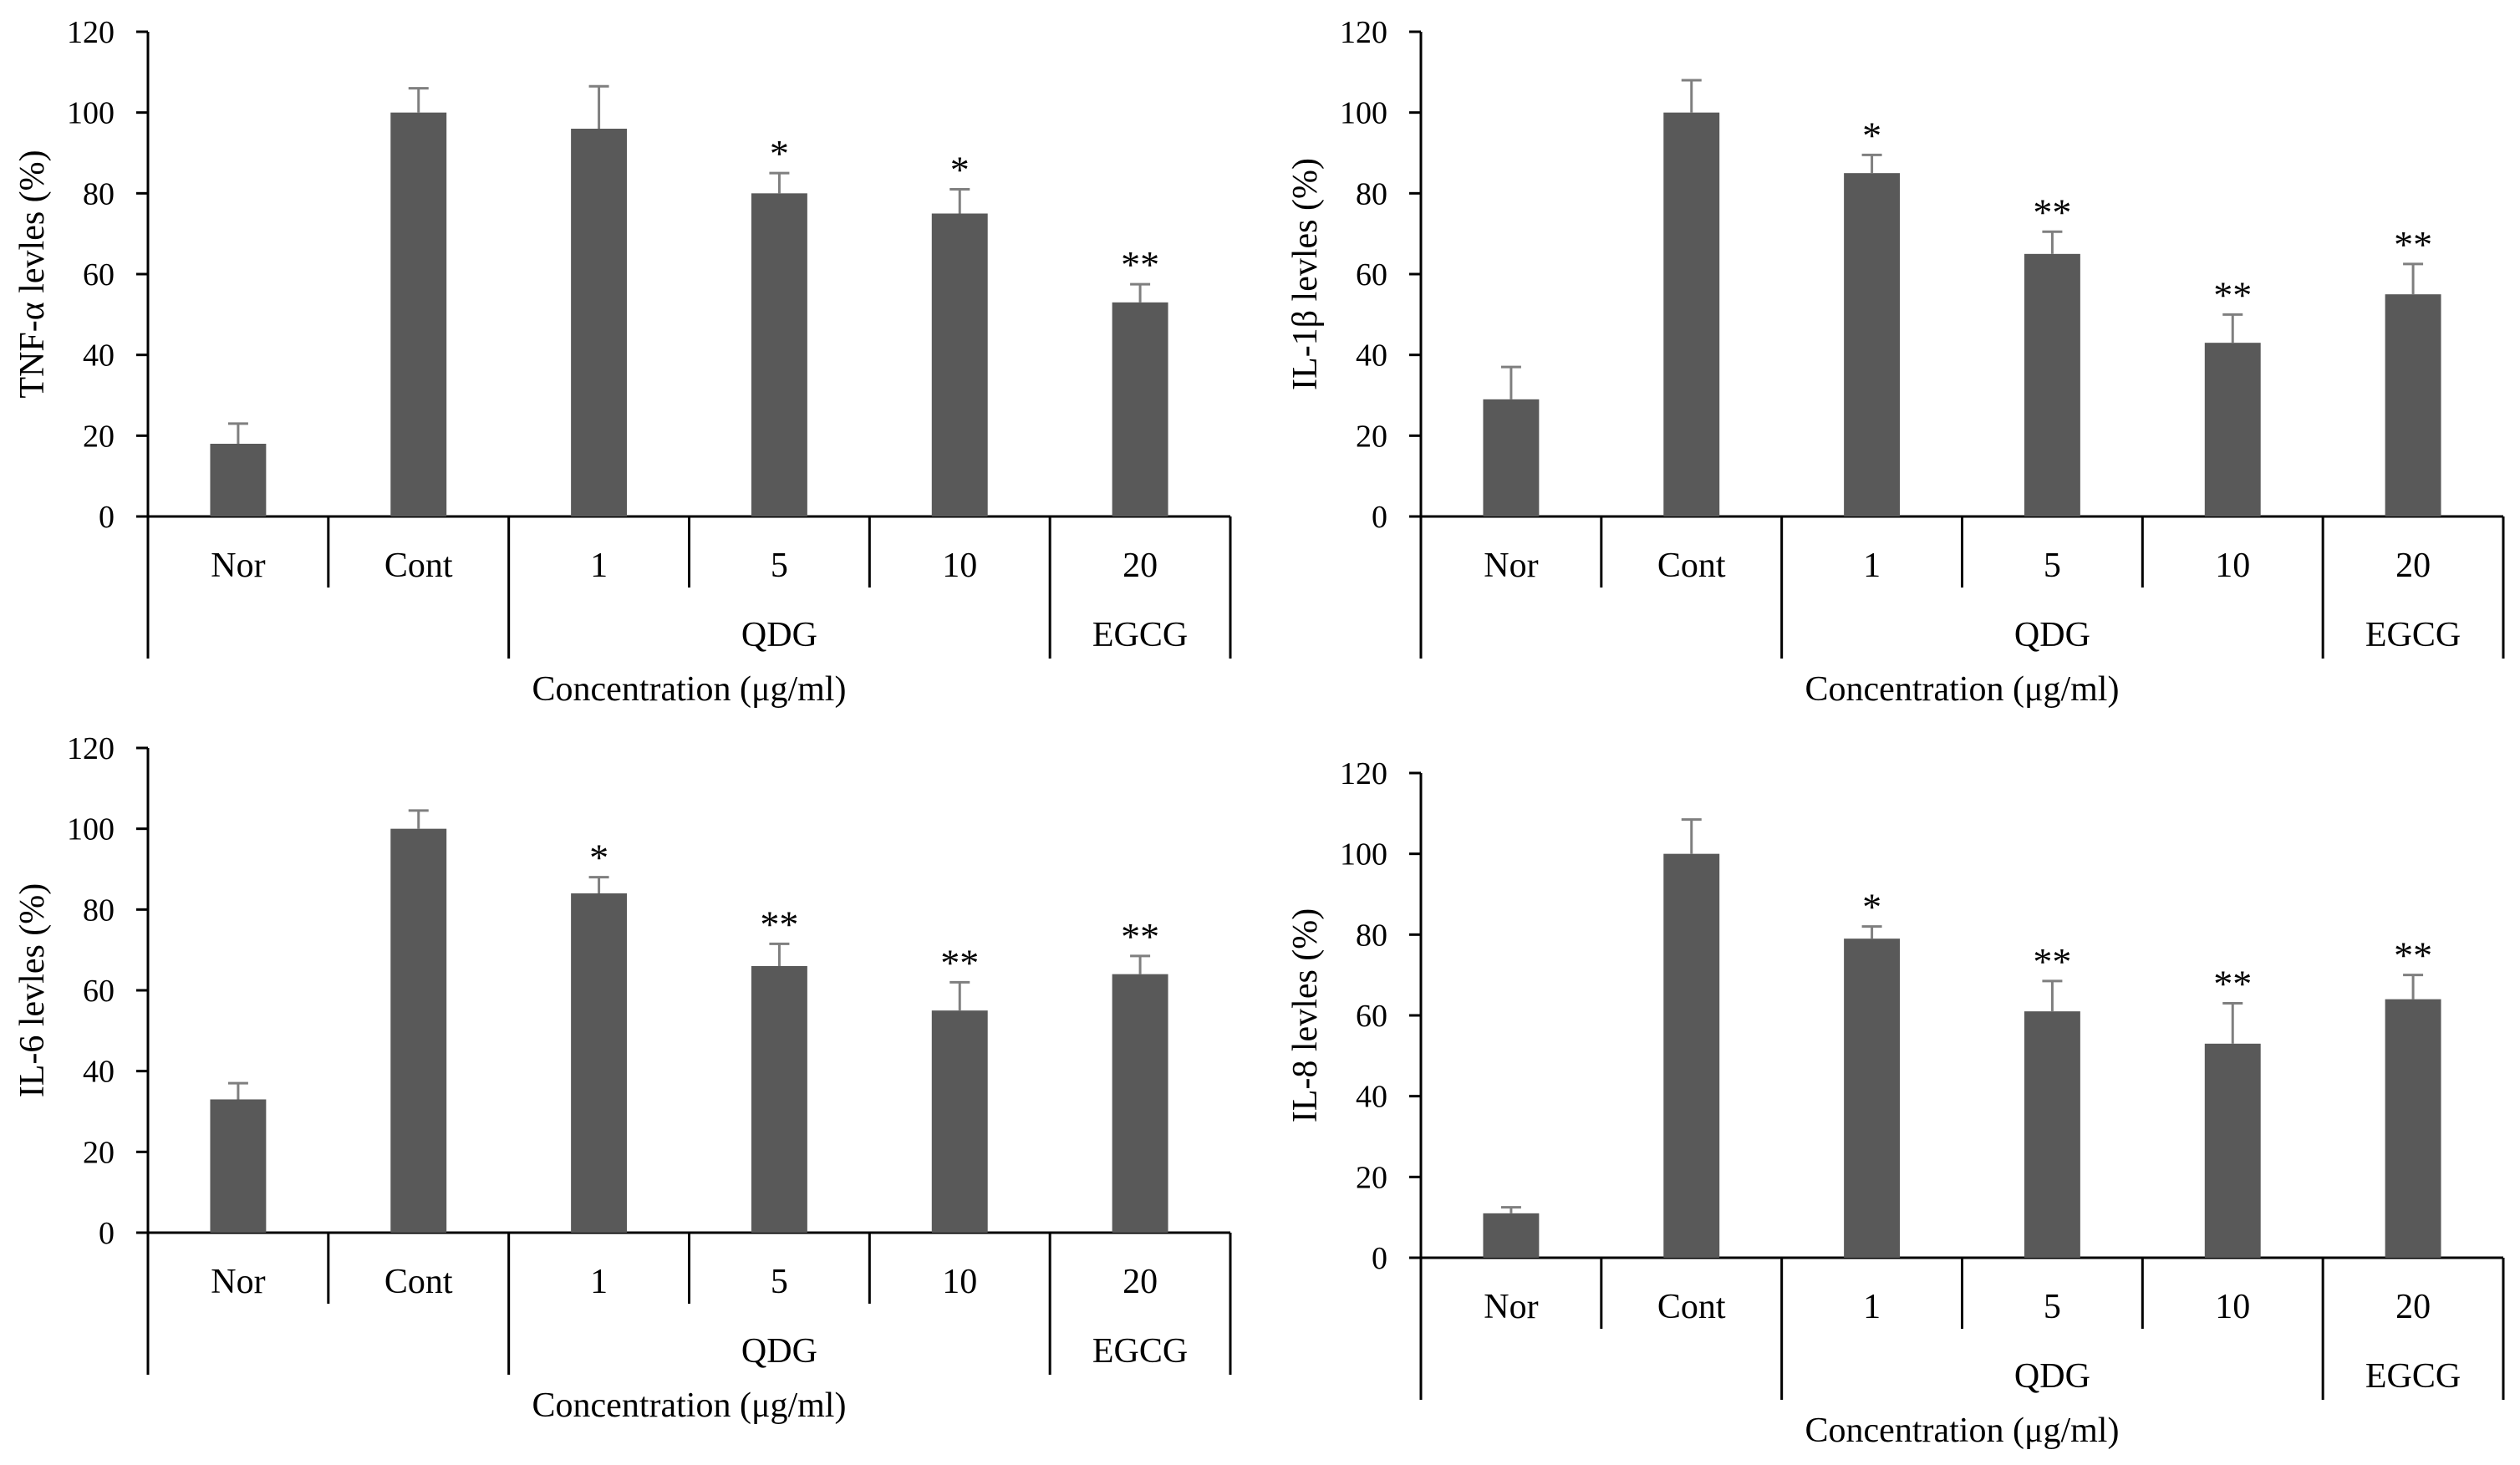  I want to click on y-axis-title: IL-1β levles (%), so click(1305, 274).